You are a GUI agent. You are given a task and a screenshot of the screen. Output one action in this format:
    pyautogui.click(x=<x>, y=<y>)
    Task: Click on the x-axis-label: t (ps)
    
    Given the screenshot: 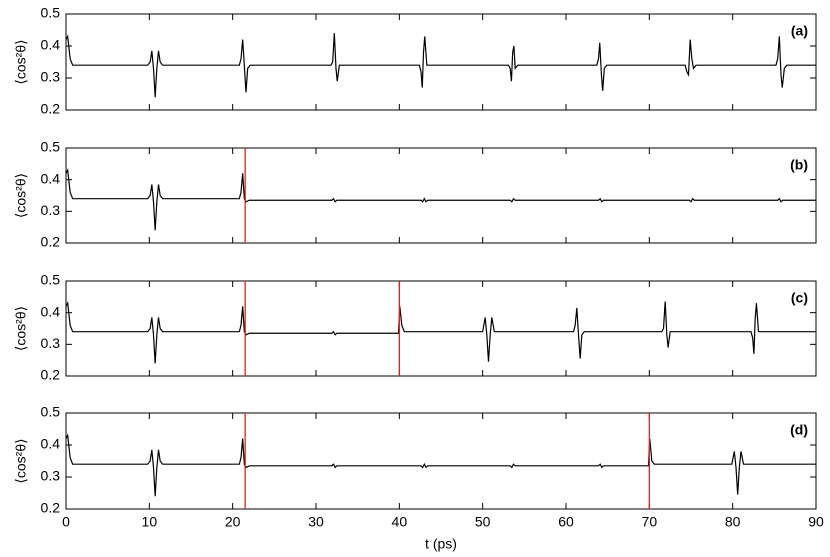 What is the action you would take?
    pyautogui.click(x=441, y=544)
    